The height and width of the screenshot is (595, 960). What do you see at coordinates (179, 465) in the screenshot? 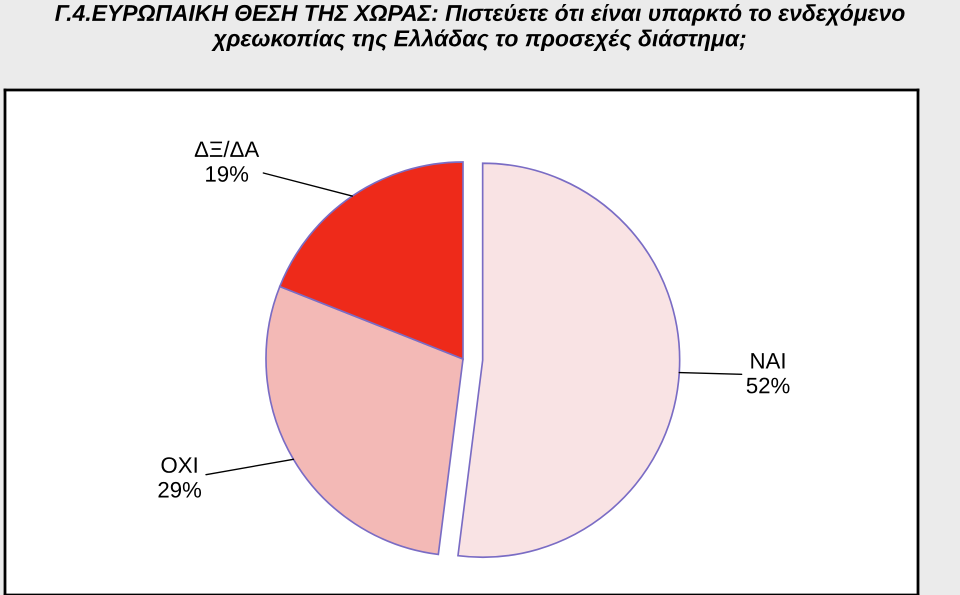
I see `slice-label: ΟΧΙ` at bounding box center [179, 465].